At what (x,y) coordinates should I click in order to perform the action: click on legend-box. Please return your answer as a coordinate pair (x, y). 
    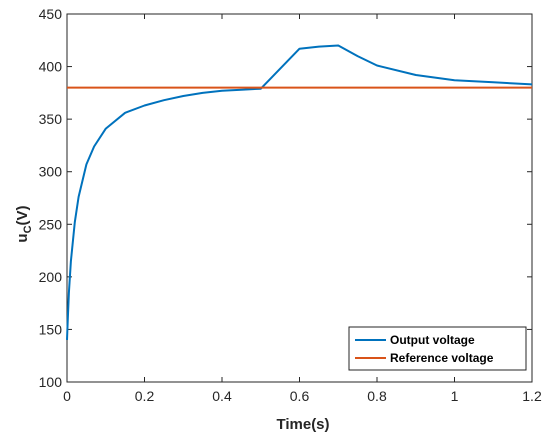
    Looking at the image, I should click on (437, 348).